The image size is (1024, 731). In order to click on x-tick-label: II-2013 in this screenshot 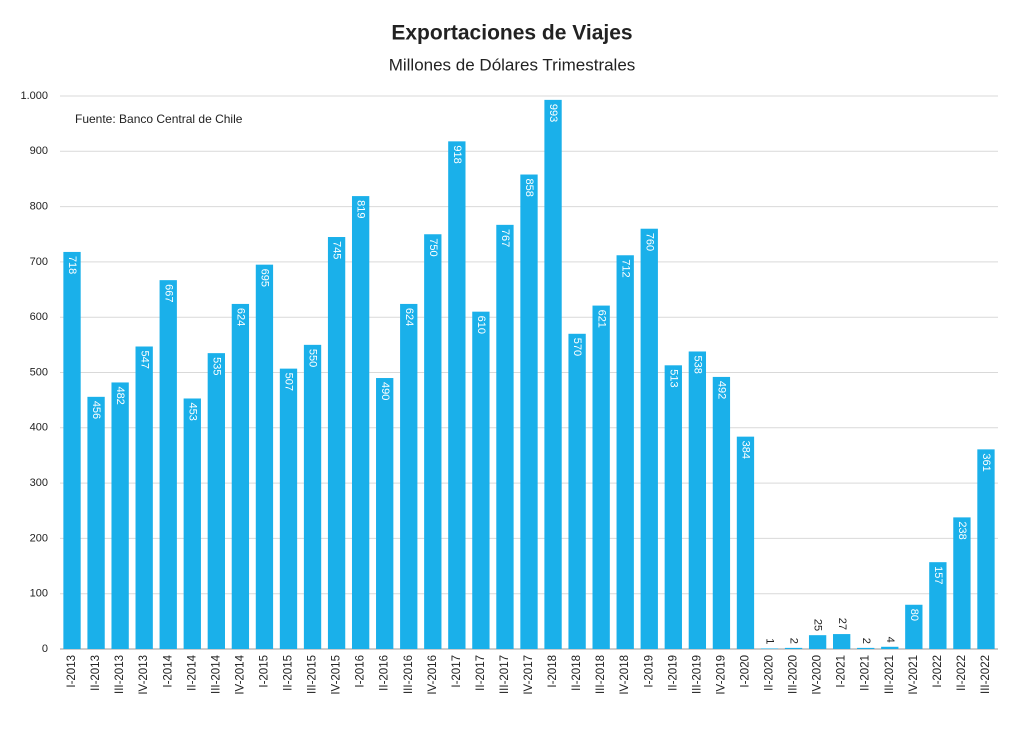, I will do `click(96, 673)`.